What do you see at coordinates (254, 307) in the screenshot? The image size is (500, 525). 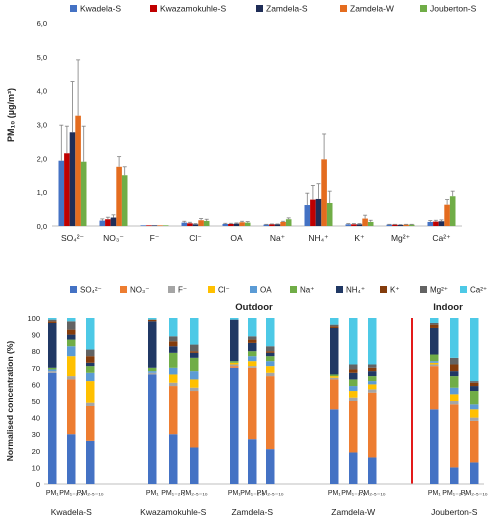 I see `outdoor-annotation: Outdoor` at bounding box center [254, 307].